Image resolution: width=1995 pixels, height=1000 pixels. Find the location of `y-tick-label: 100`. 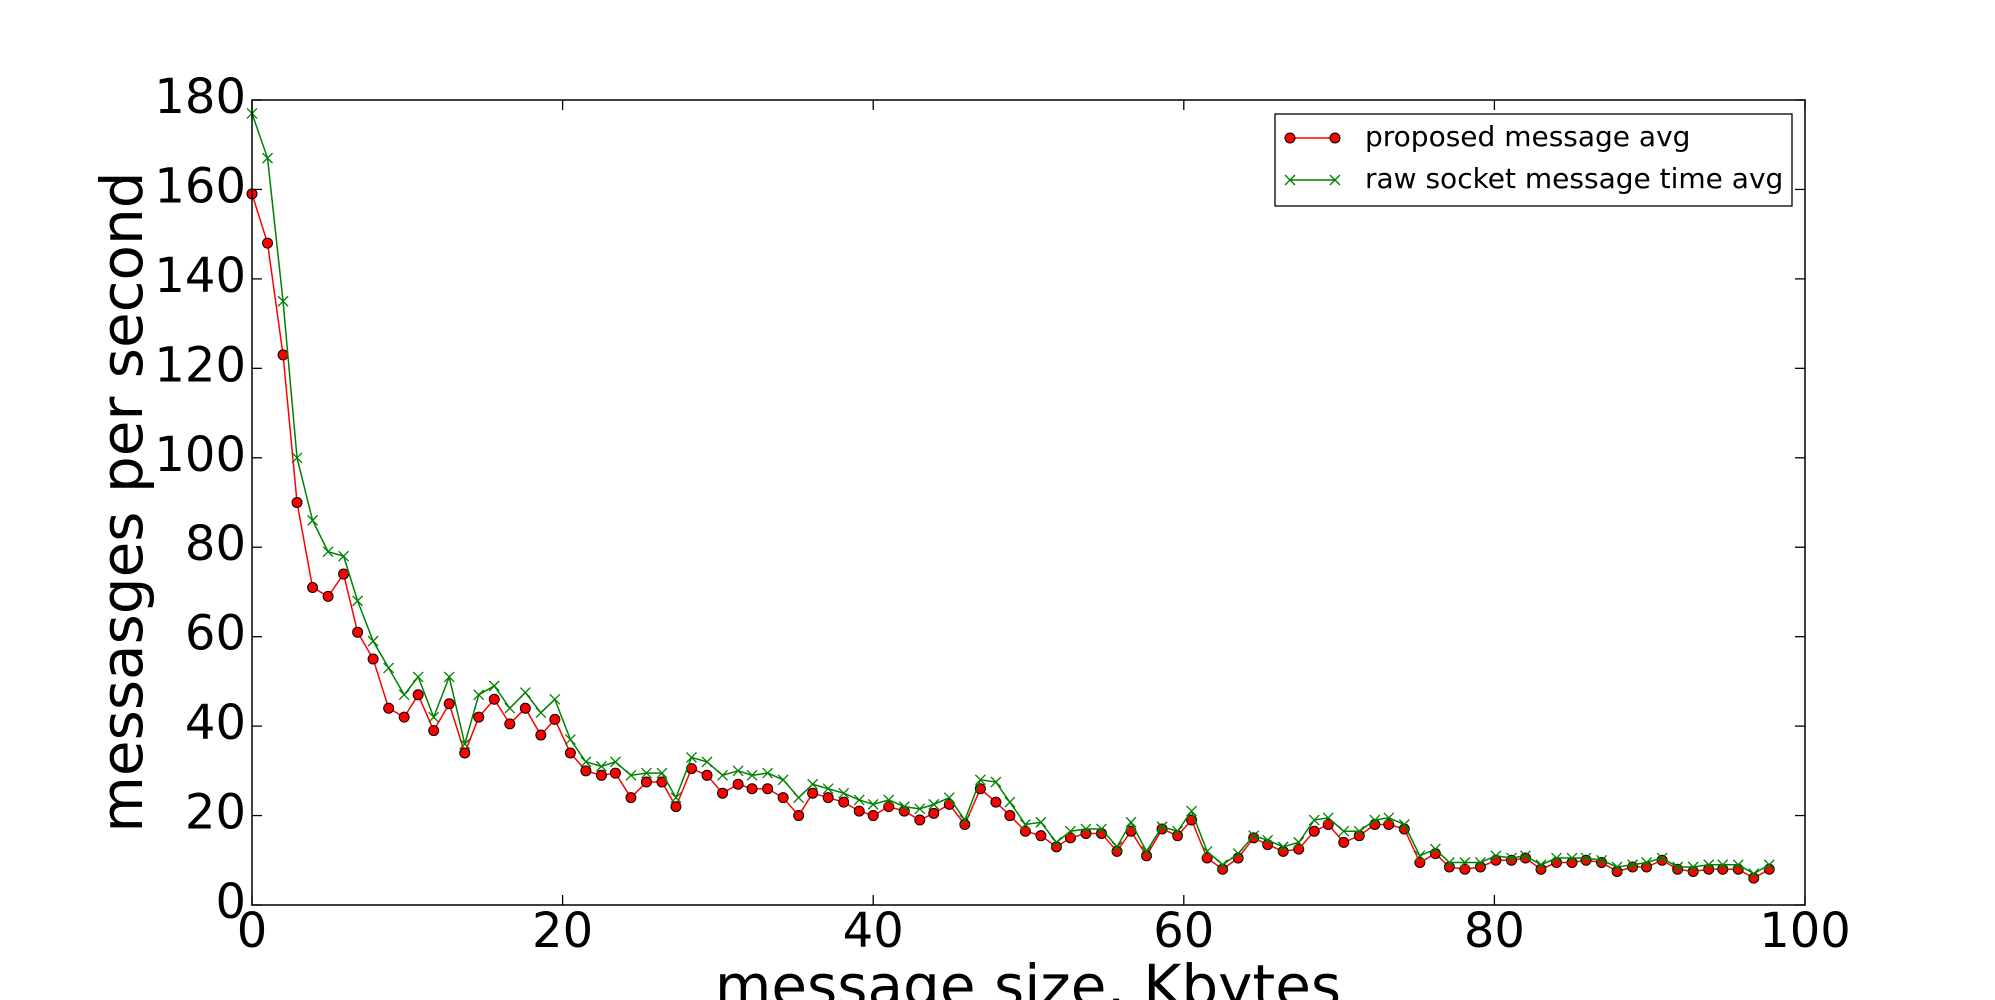

y-tick-label: 100 is located at coordinates (200, 455).